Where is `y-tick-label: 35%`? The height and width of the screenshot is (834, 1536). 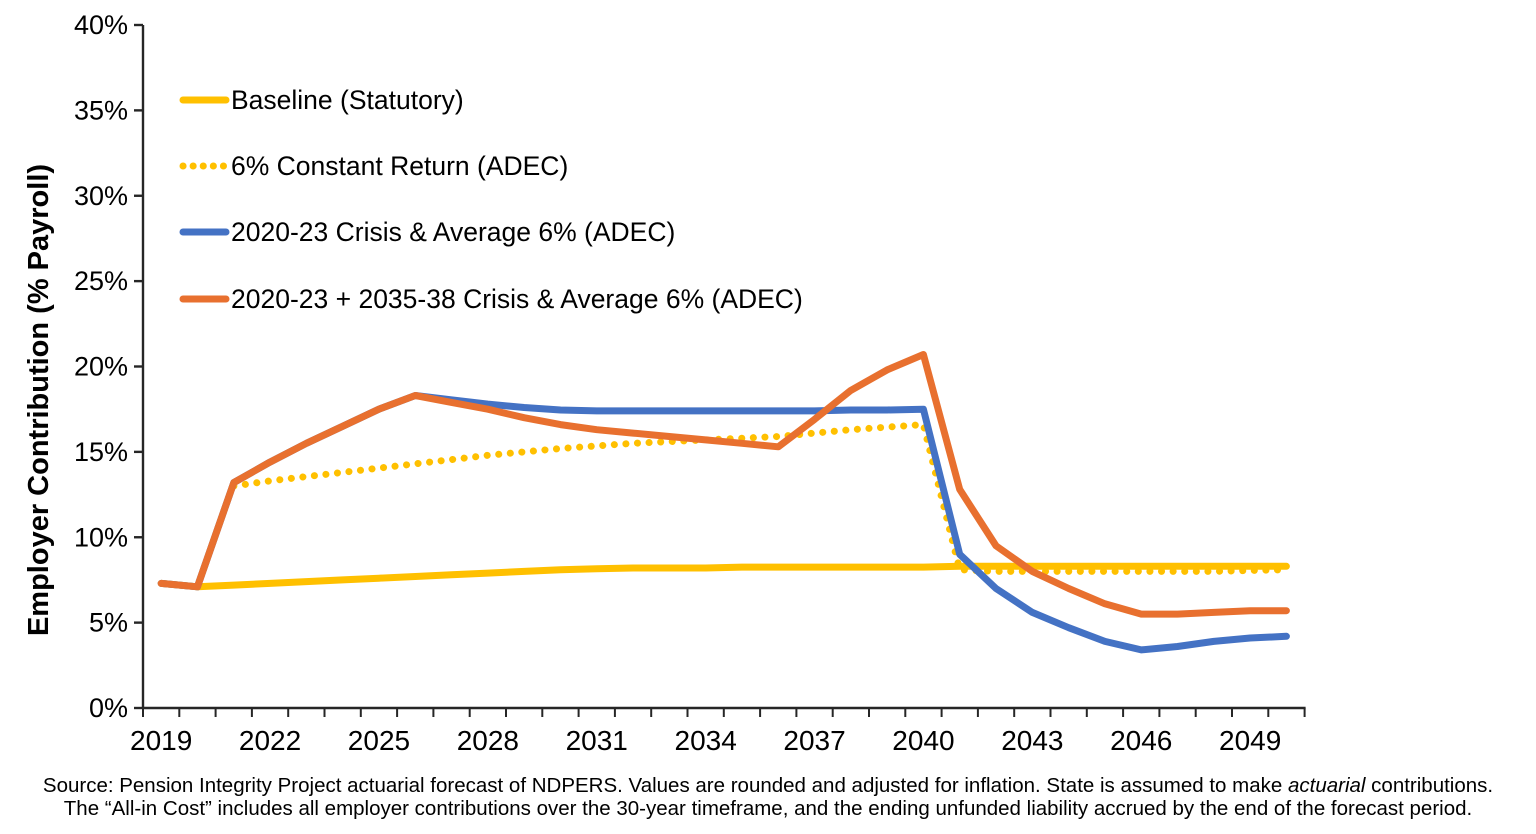
y-tick-label: 35% is located at coordinates (101, 110).